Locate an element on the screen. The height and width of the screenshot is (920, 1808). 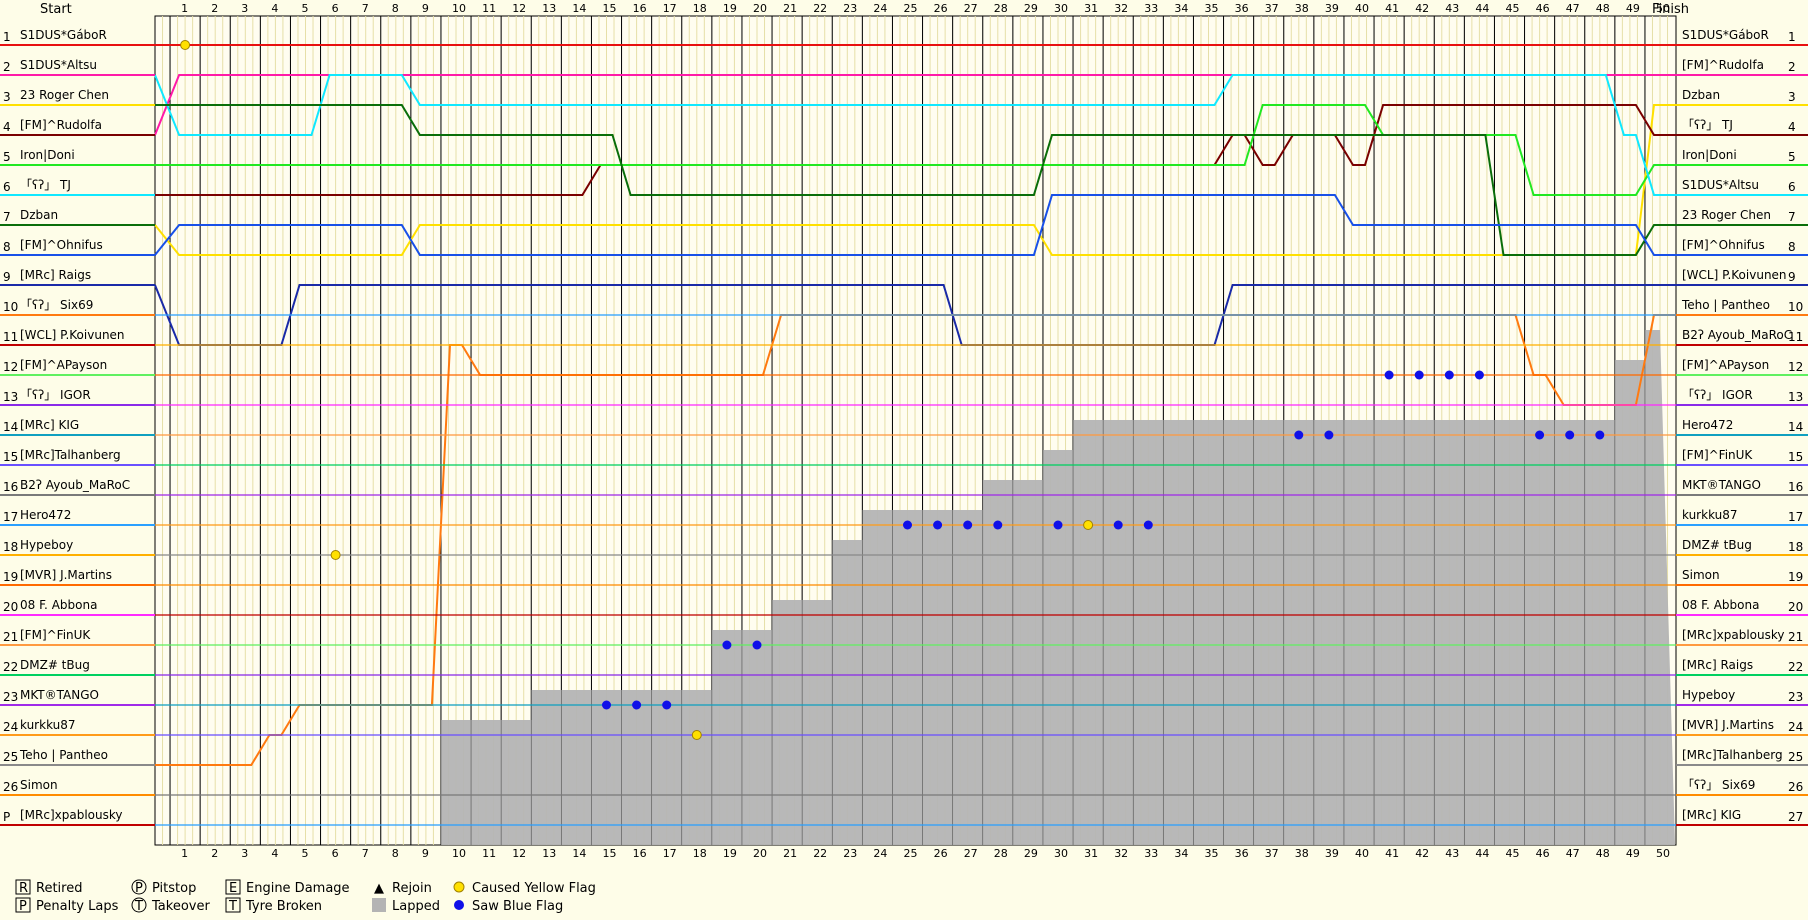
finish-position-label: 1 is located at coordinates (1792, 37).